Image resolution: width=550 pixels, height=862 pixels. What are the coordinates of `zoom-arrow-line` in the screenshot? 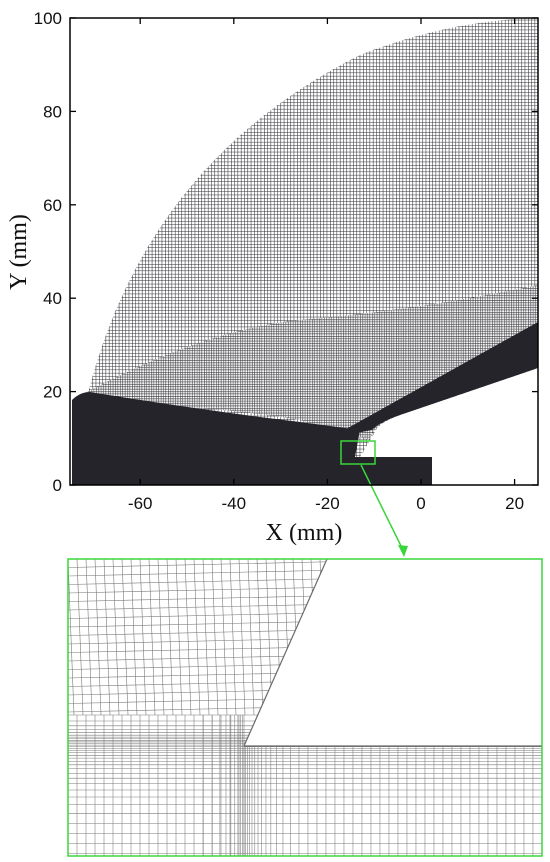 It's located at (382, 508).